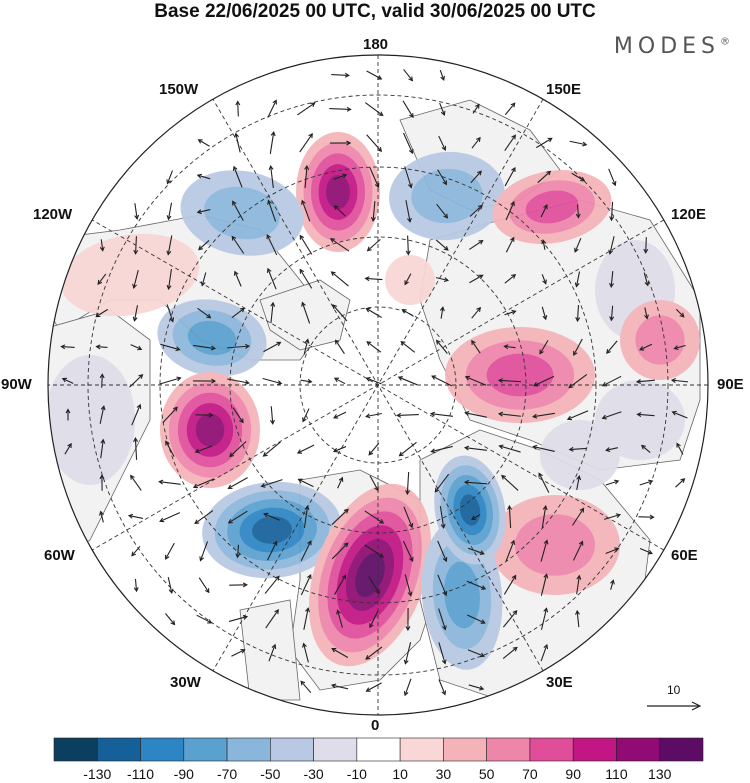  I want to click on reference-vector-arrow, so click(674, 706).